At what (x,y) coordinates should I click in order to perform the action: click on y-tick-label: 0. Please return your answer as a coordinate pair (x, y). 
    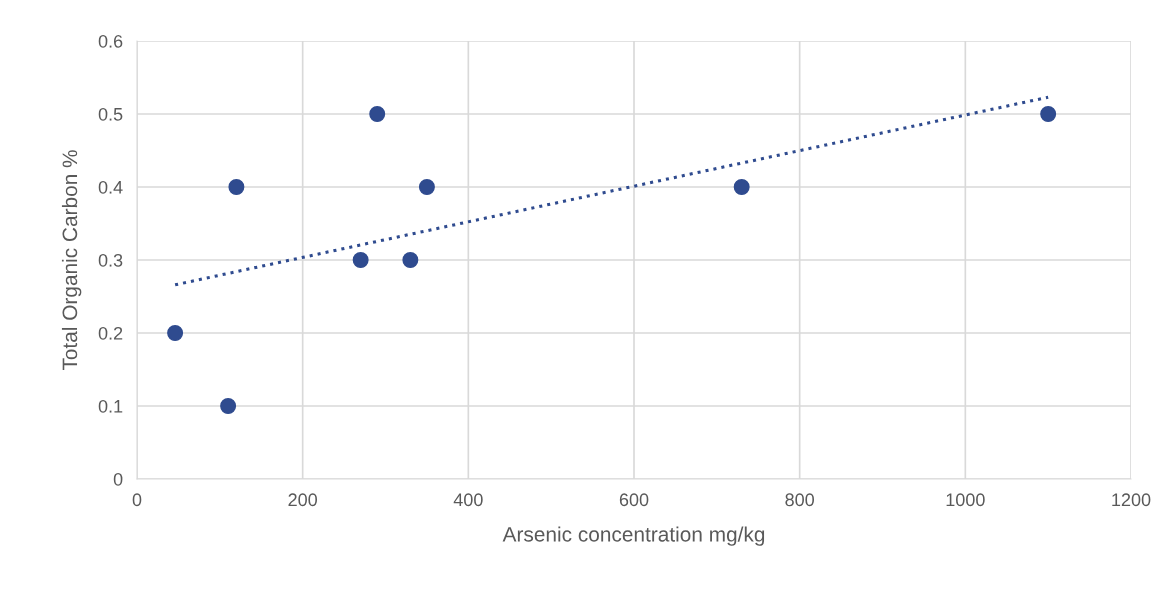
    Looking at the image, I should click on (118, 479).